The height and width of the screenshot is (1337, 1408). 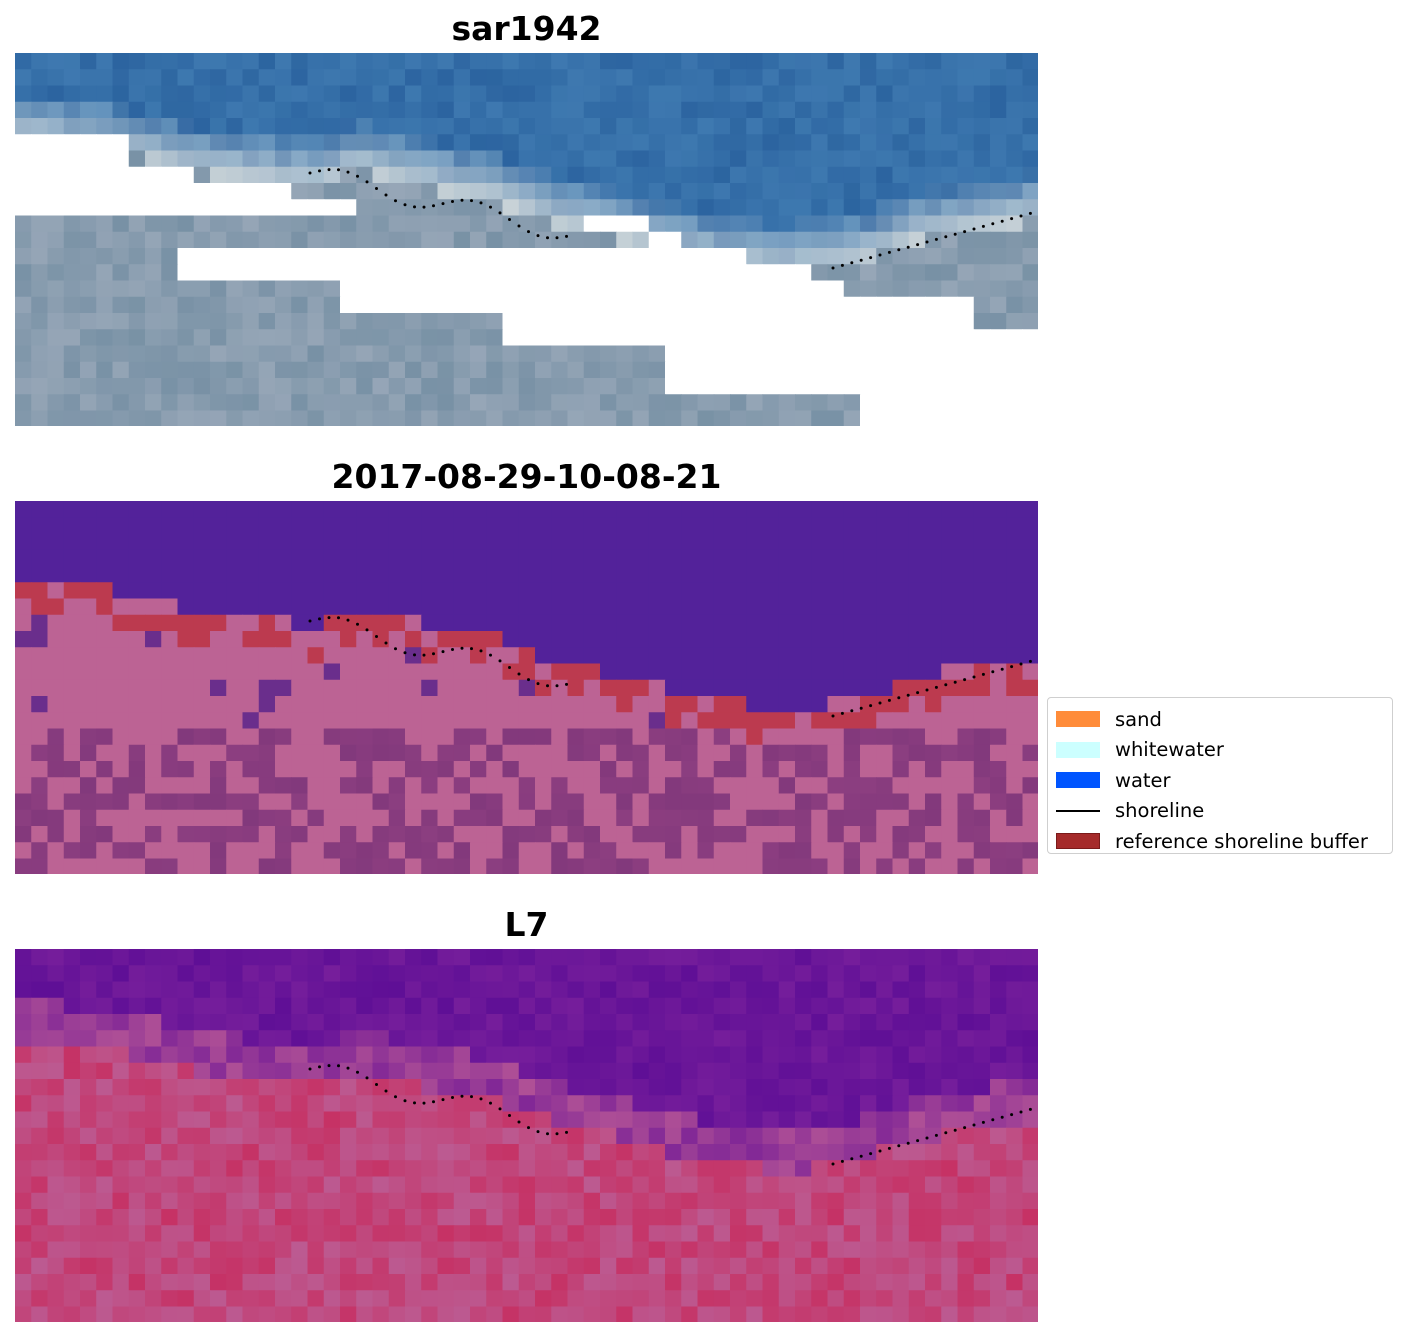 What do you see at coordinates (526, 28) in the screenshot?
I see `panel-title-rgb: sar1942` at bounding box center [526, 28].